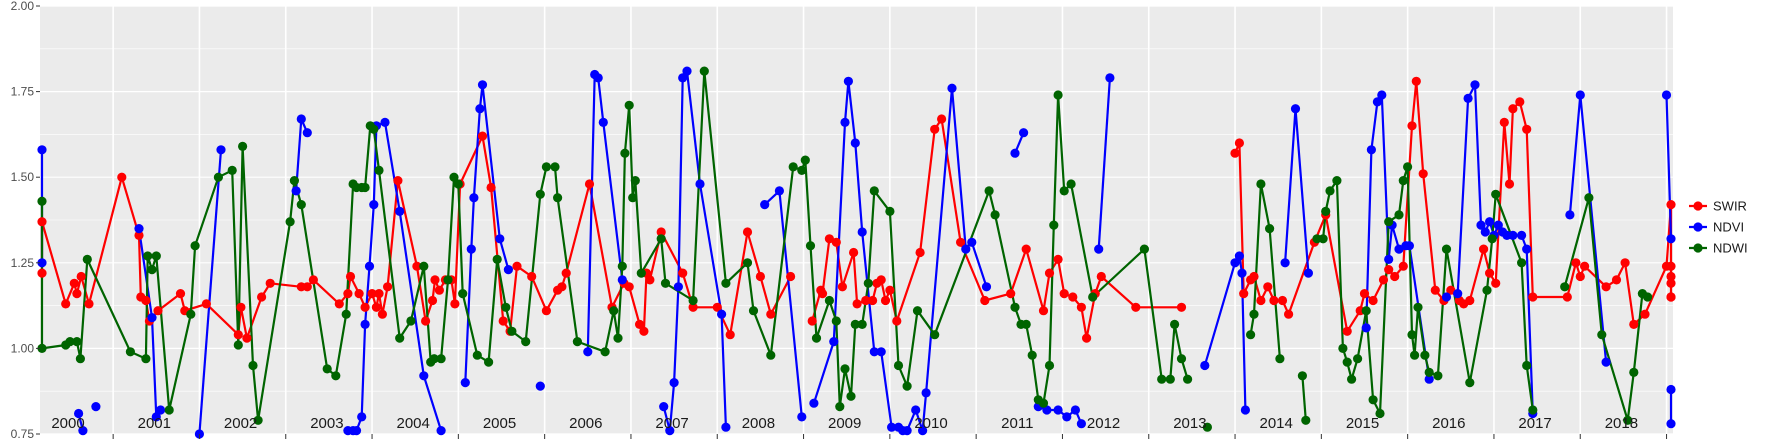  Describe the element at coordinates (758, 423) in the screenshot. I see `year-label: 2008` at that location.